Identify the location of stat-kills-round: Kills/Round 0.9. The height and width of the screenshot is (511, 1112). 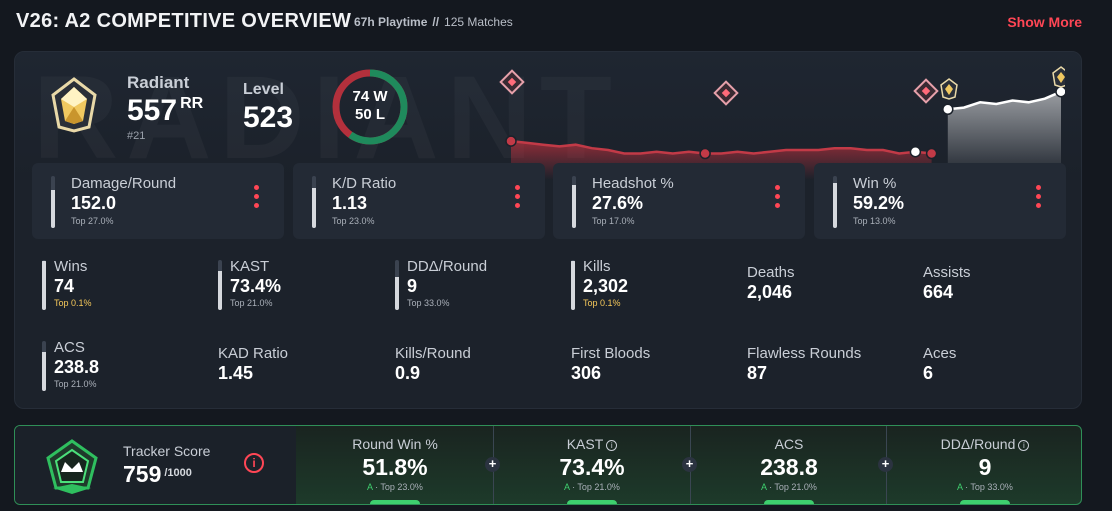
(475, 371).